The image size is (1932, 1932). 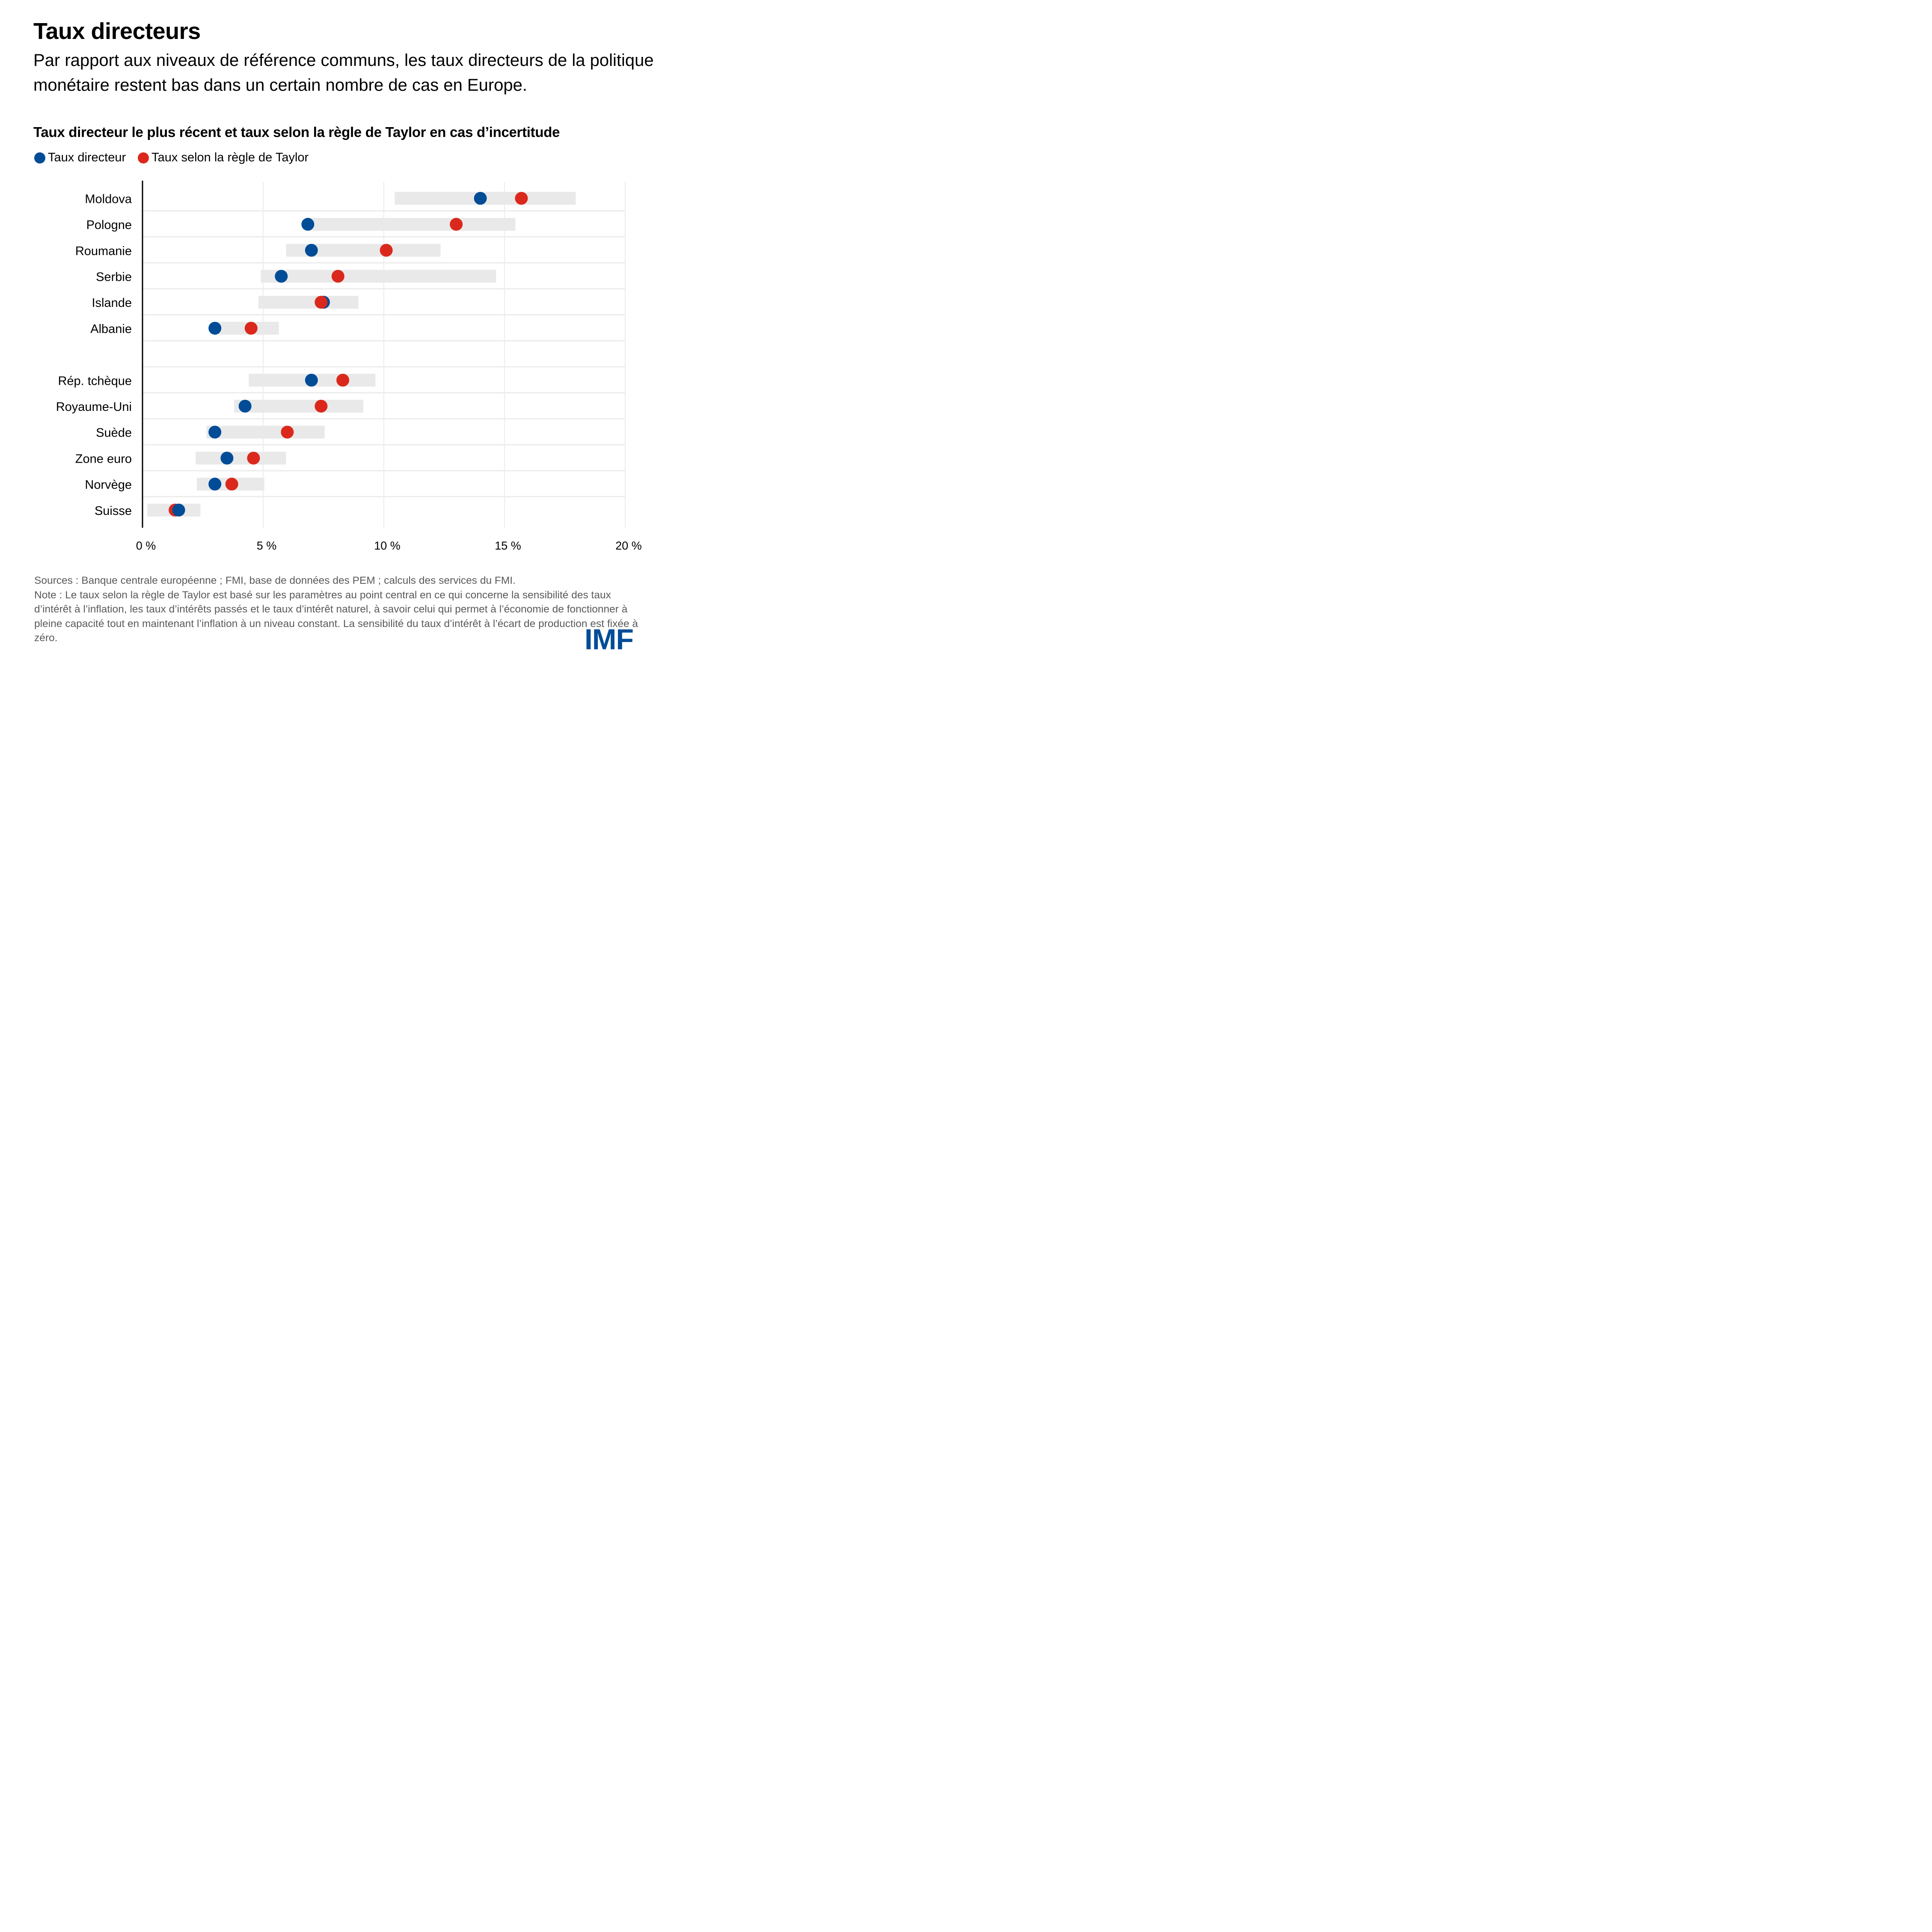 I want to click on country-label: Suisse, so click(x=113, y=511).